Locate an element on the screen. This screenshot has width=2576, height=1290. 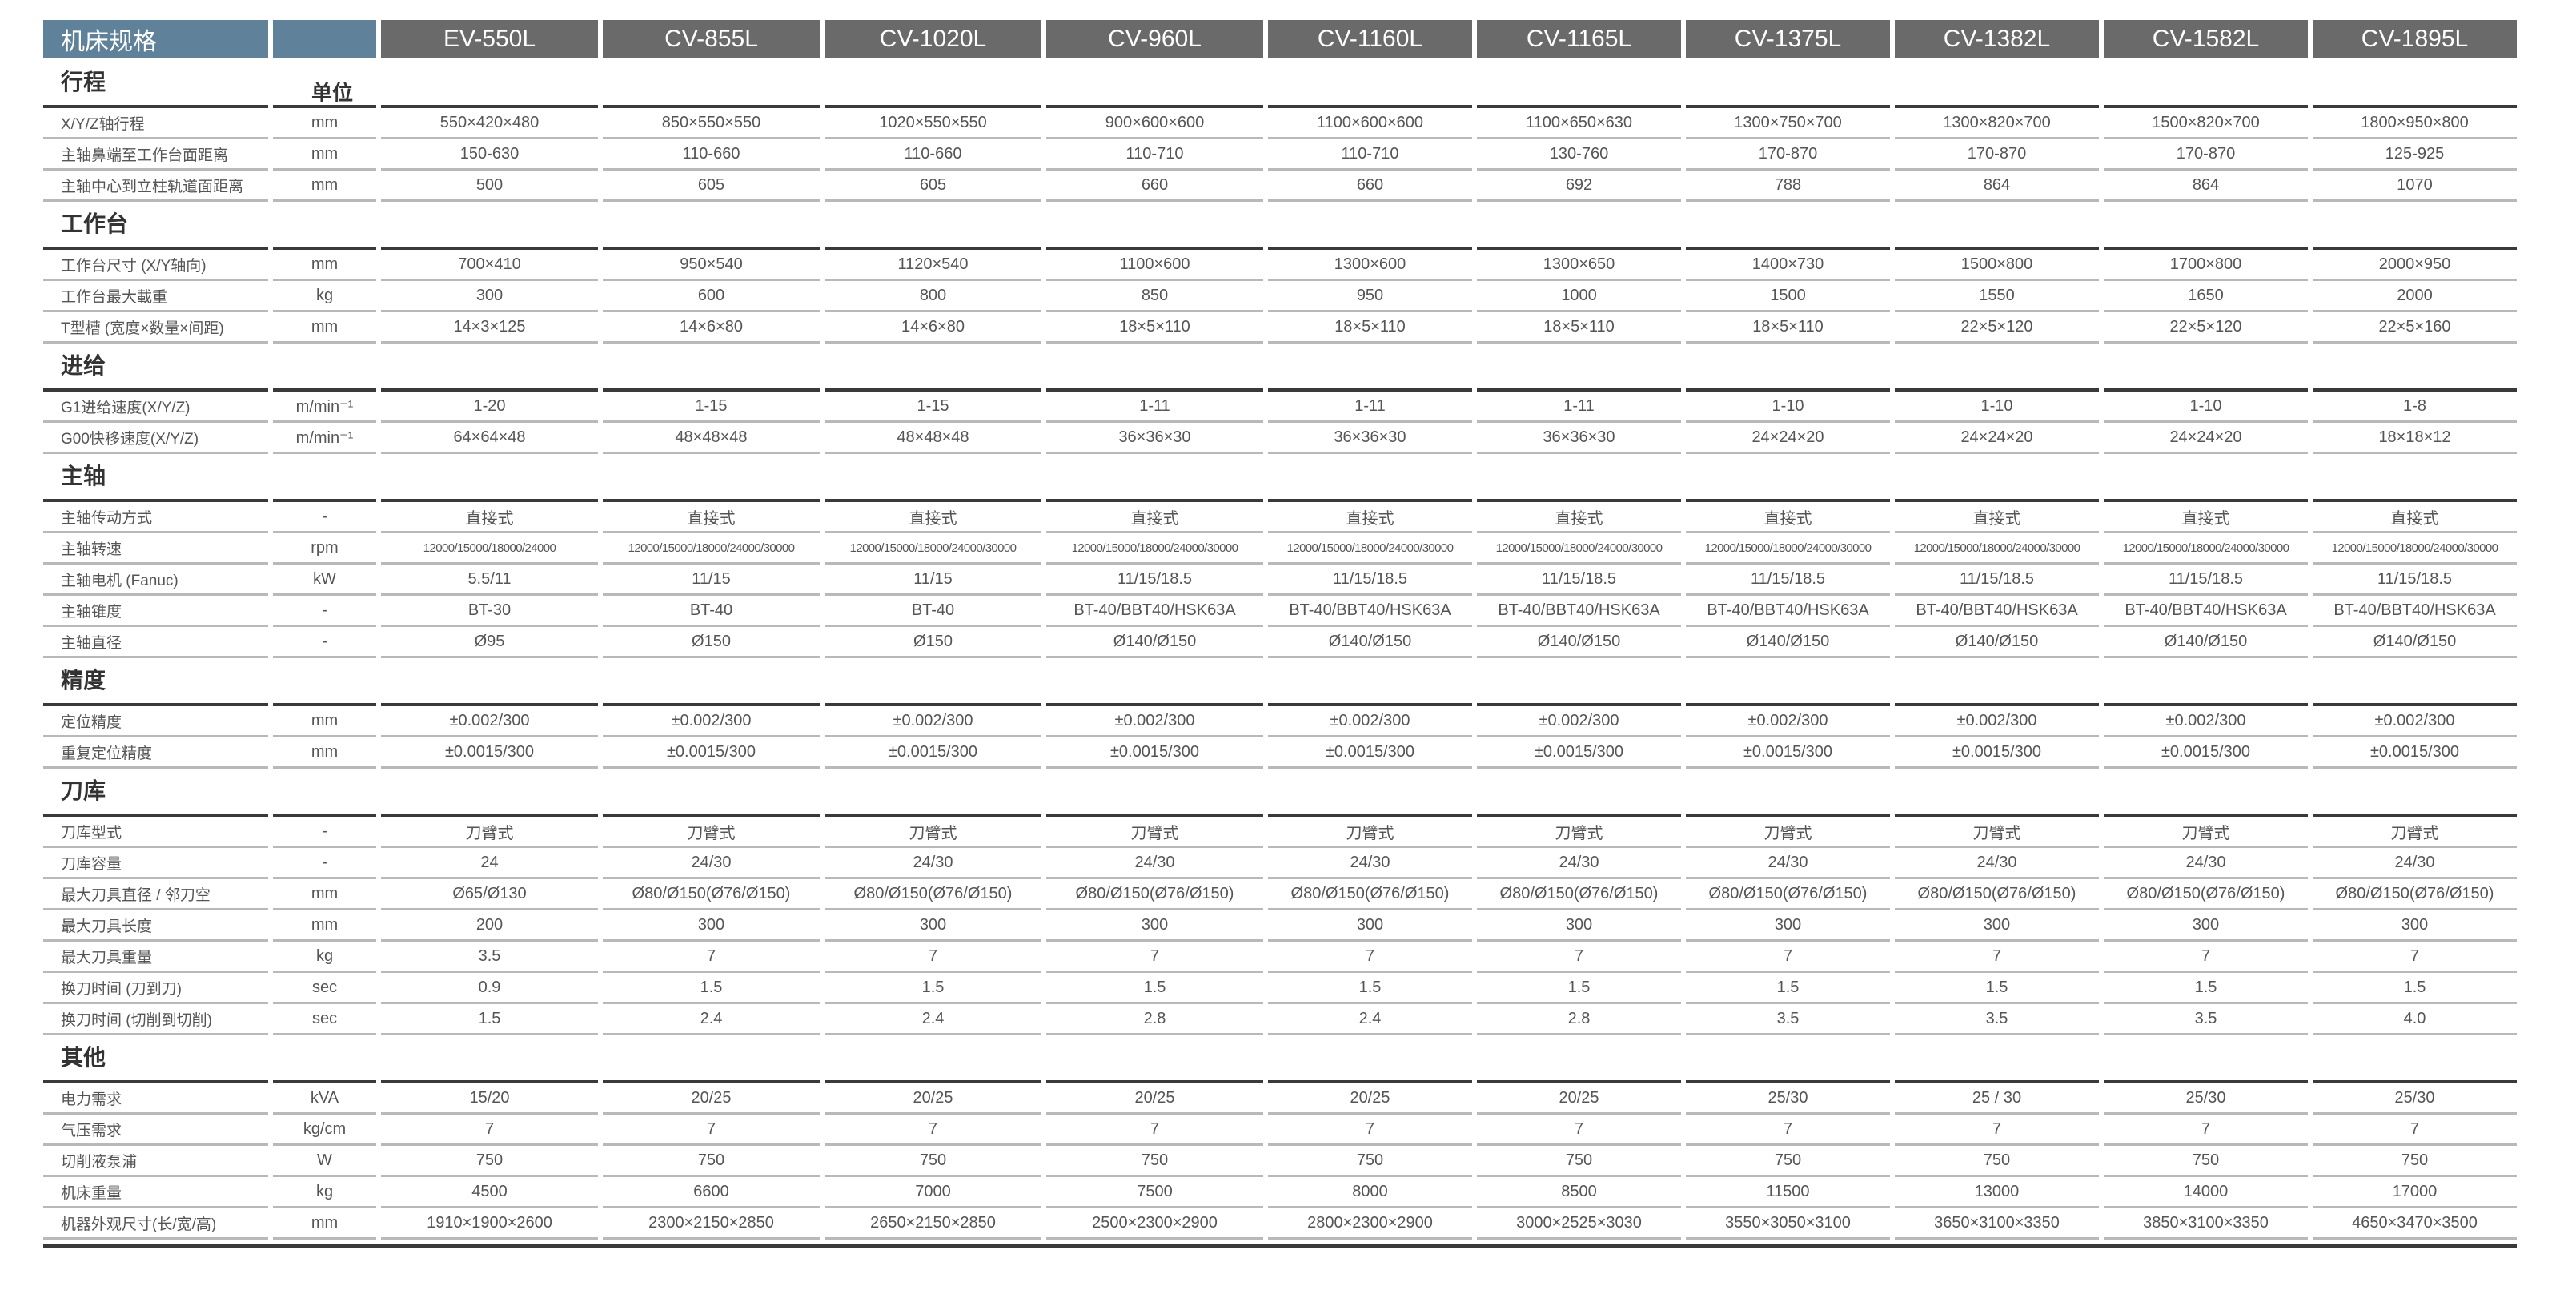
row-label: 换刀时间 (切削到切削) is located at coordinates (156, 1020).